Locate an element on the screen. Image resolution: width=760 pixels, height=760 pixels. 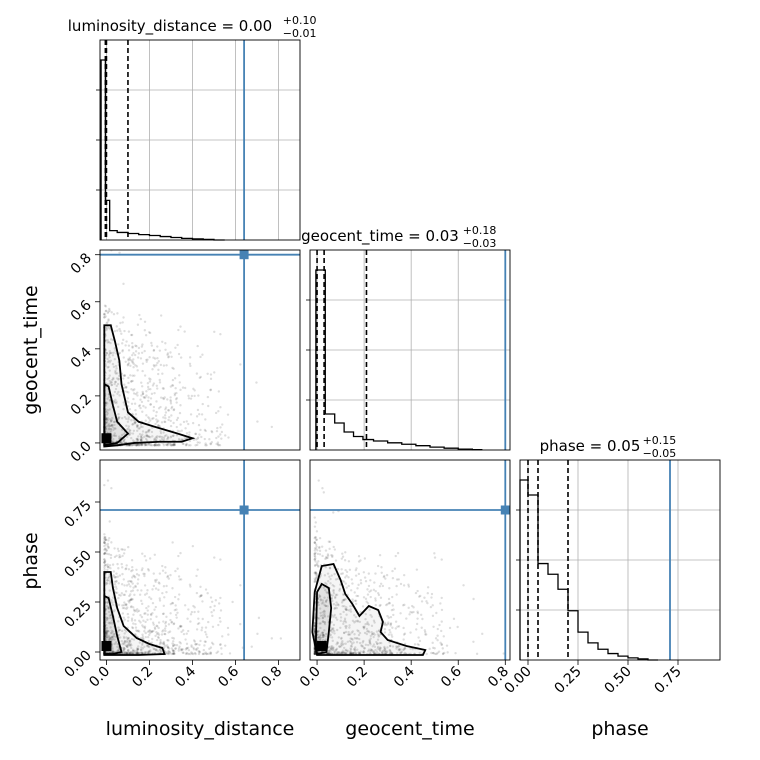
xlabel-luminosity-distance: luminosity_distance is located at coordinates (200, 729).